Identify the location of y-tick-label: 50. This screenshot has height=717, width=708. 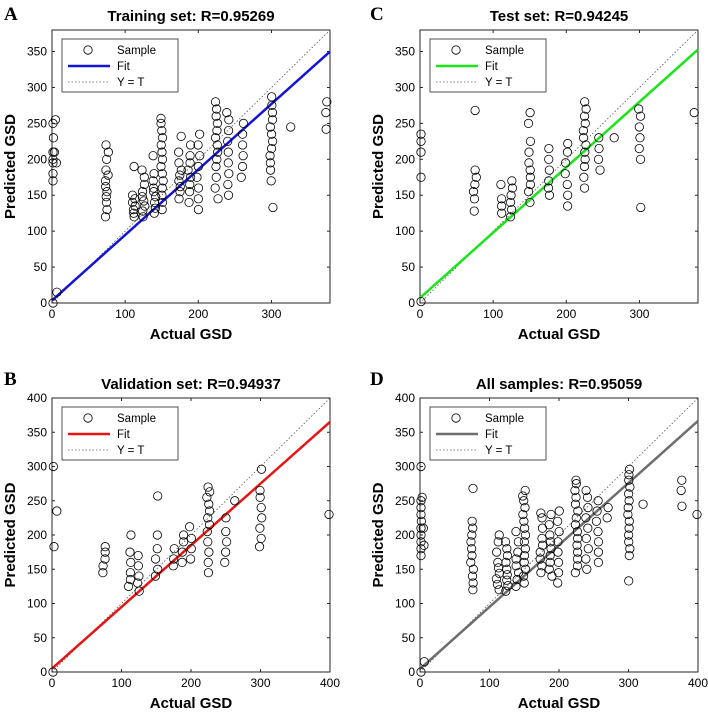
(409, 638).